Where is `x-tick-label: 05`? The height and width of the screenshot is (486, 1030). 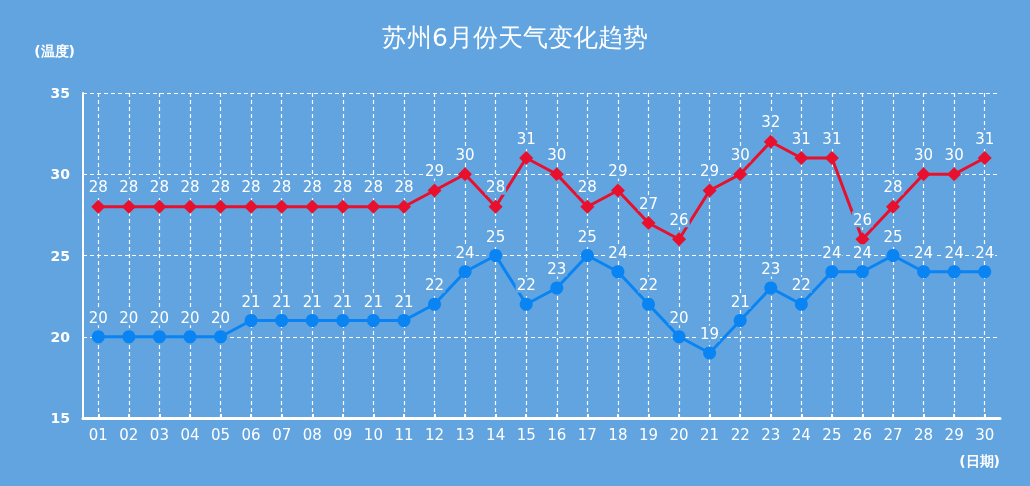
x-tick-label: 05 is located at coordinates (221, 434).